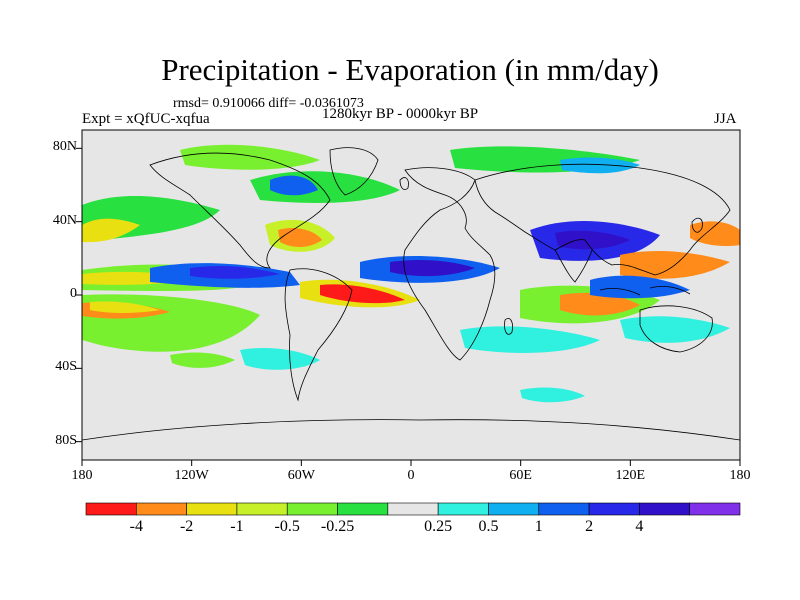  Describe the element at coordinates (191, 475) in the screenshot. I see `lon-tick-label: 120W` at that location.